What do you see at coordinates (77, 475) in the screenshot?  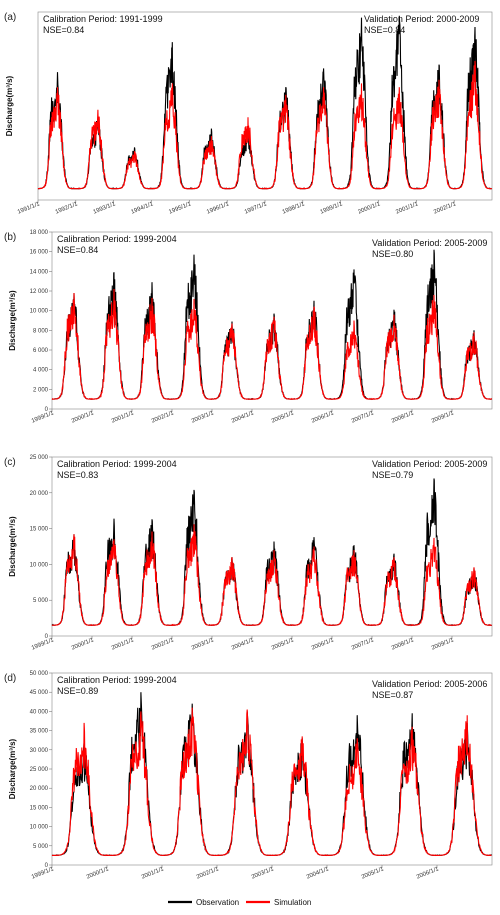 I see `calibration-nse-label: NSE=0.83` at bounding box center [77, 475].